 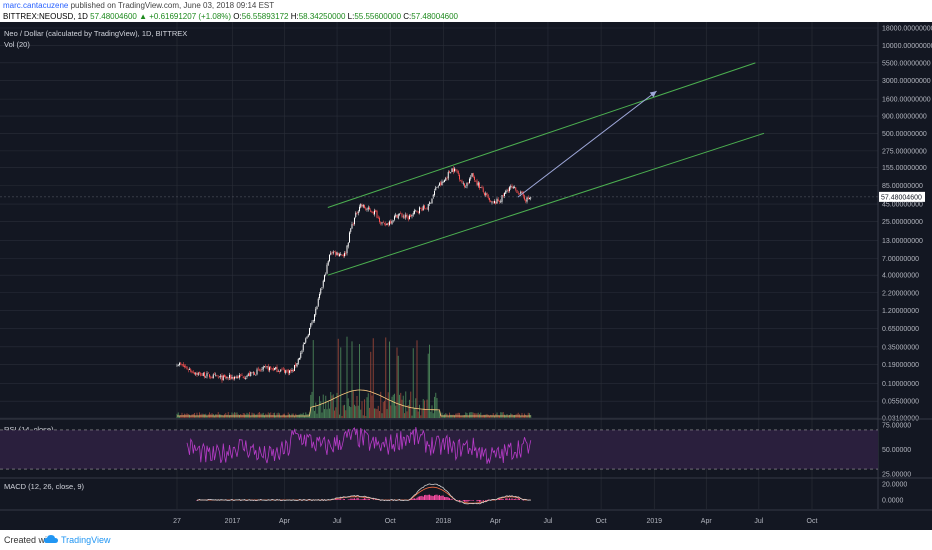 I want to click on low-value: 55.55600000, so click(x=378, y=16).